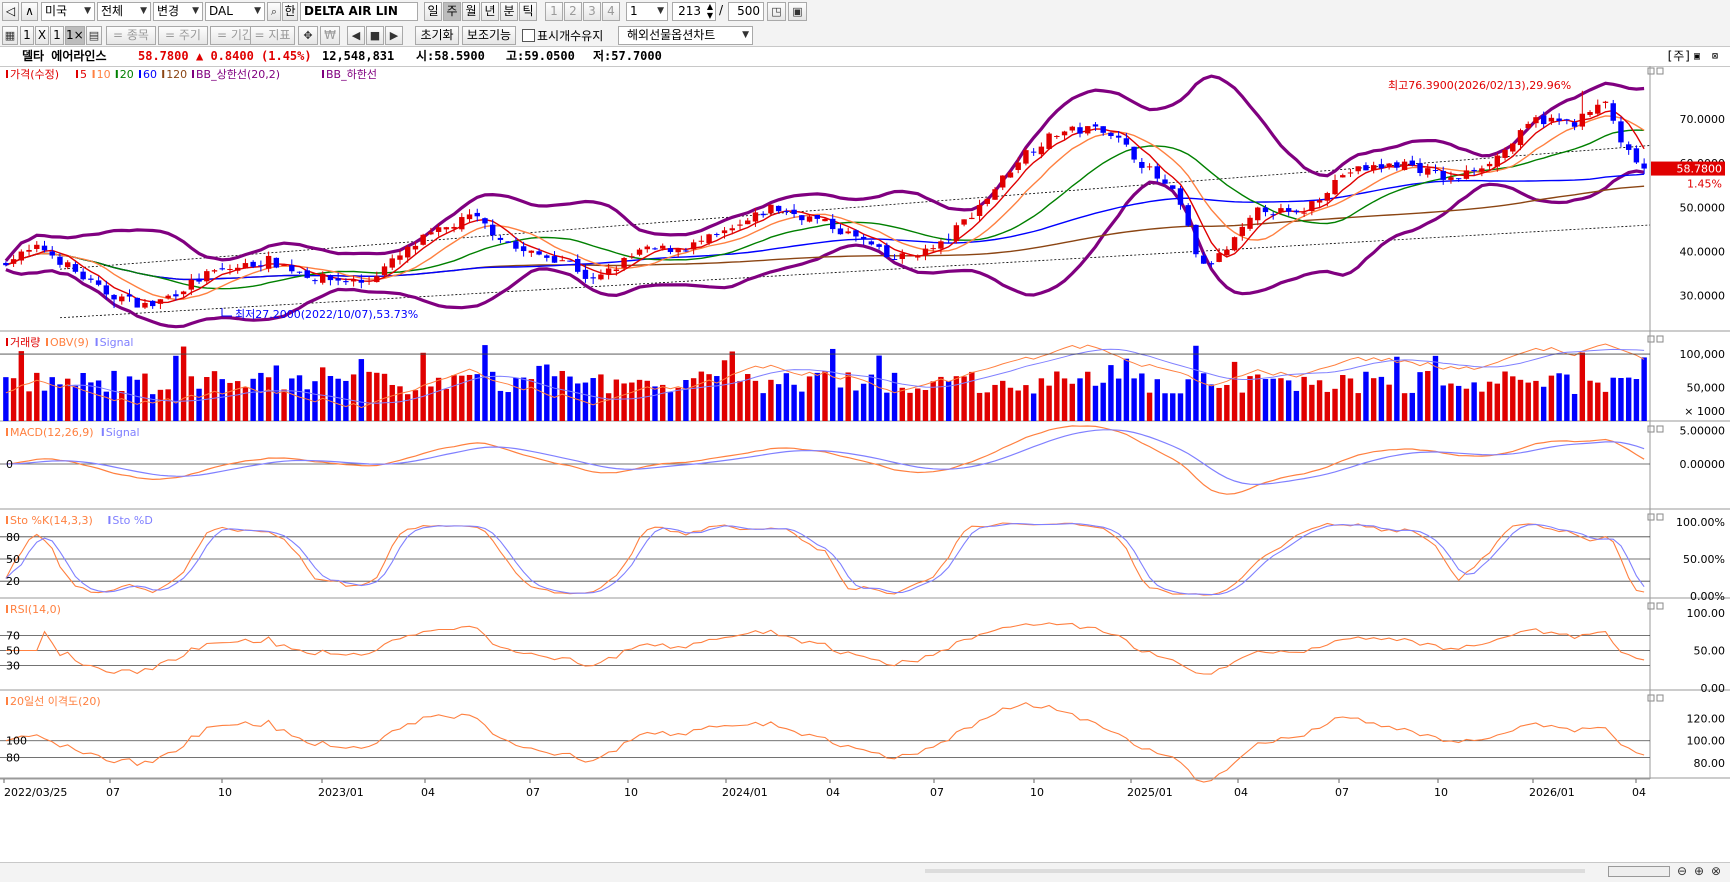  Describe the element at coordinates (131, 35) in the screenshot. I see `stock-compare-button: = 종목` at that location.